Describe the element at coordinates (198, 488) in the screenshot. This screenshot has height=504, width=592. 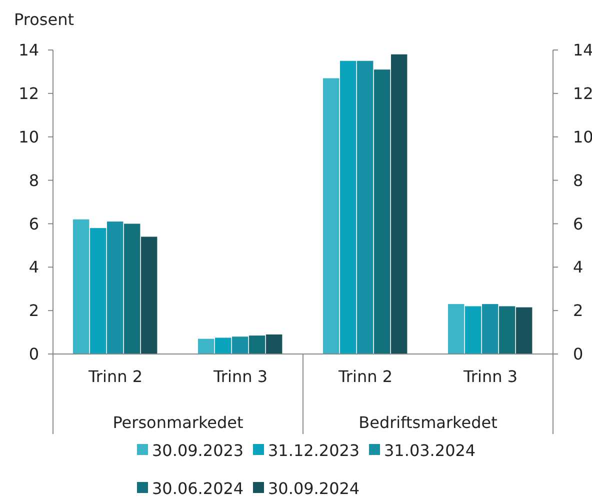
I see `legend-label: 30.06.2024` at that location.